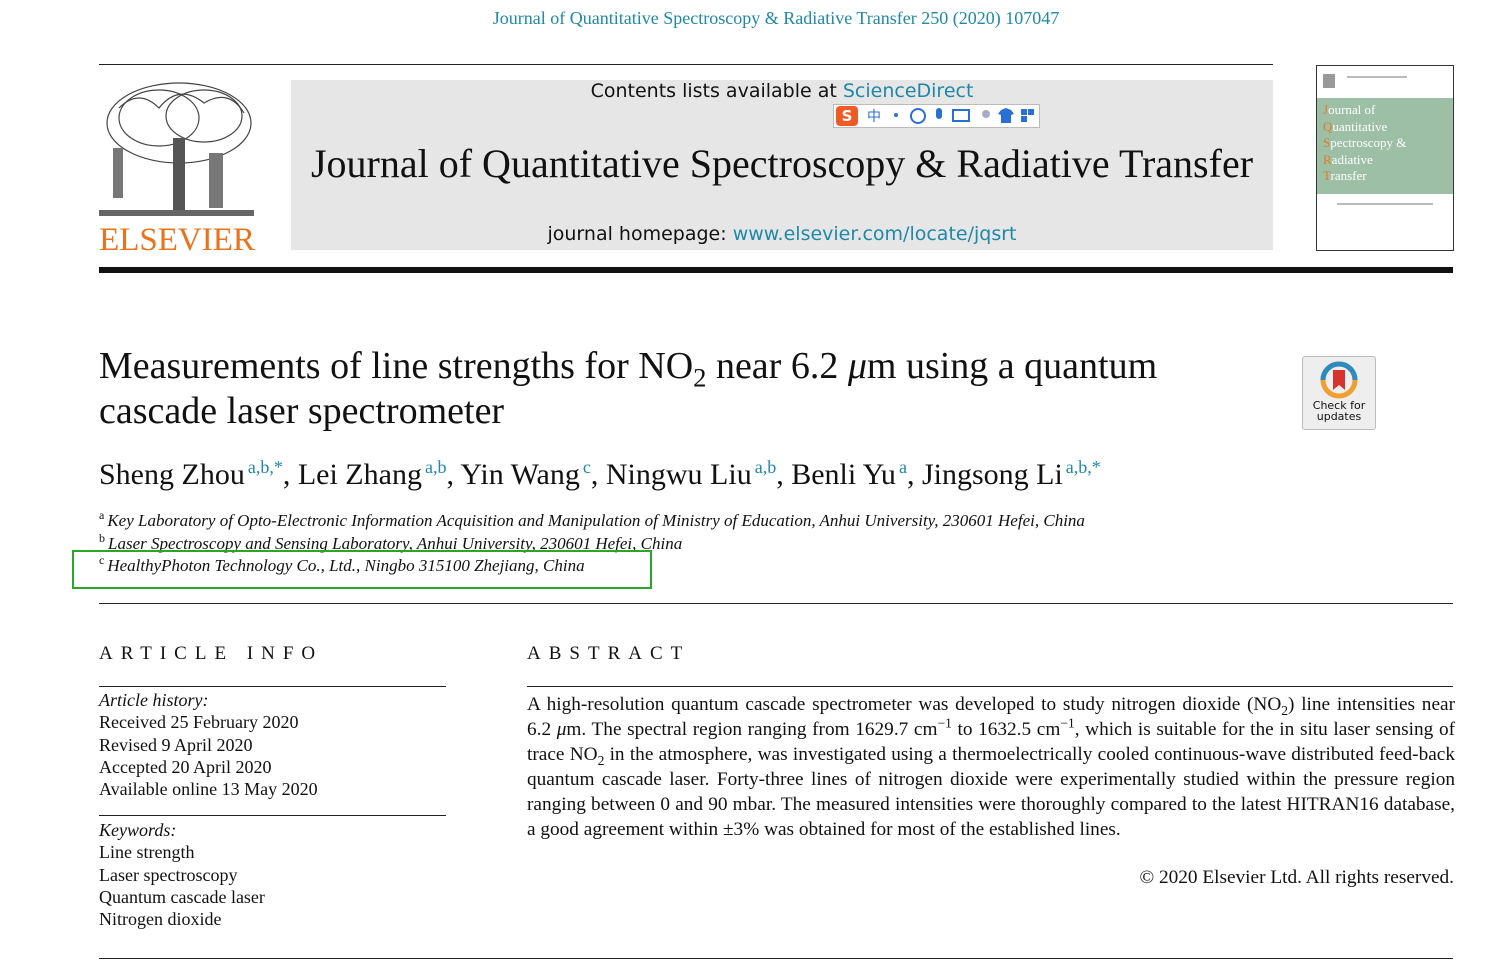  Describe the element at coordinates (1339, 380) in the screenshot. I see `check-icon` at that location.